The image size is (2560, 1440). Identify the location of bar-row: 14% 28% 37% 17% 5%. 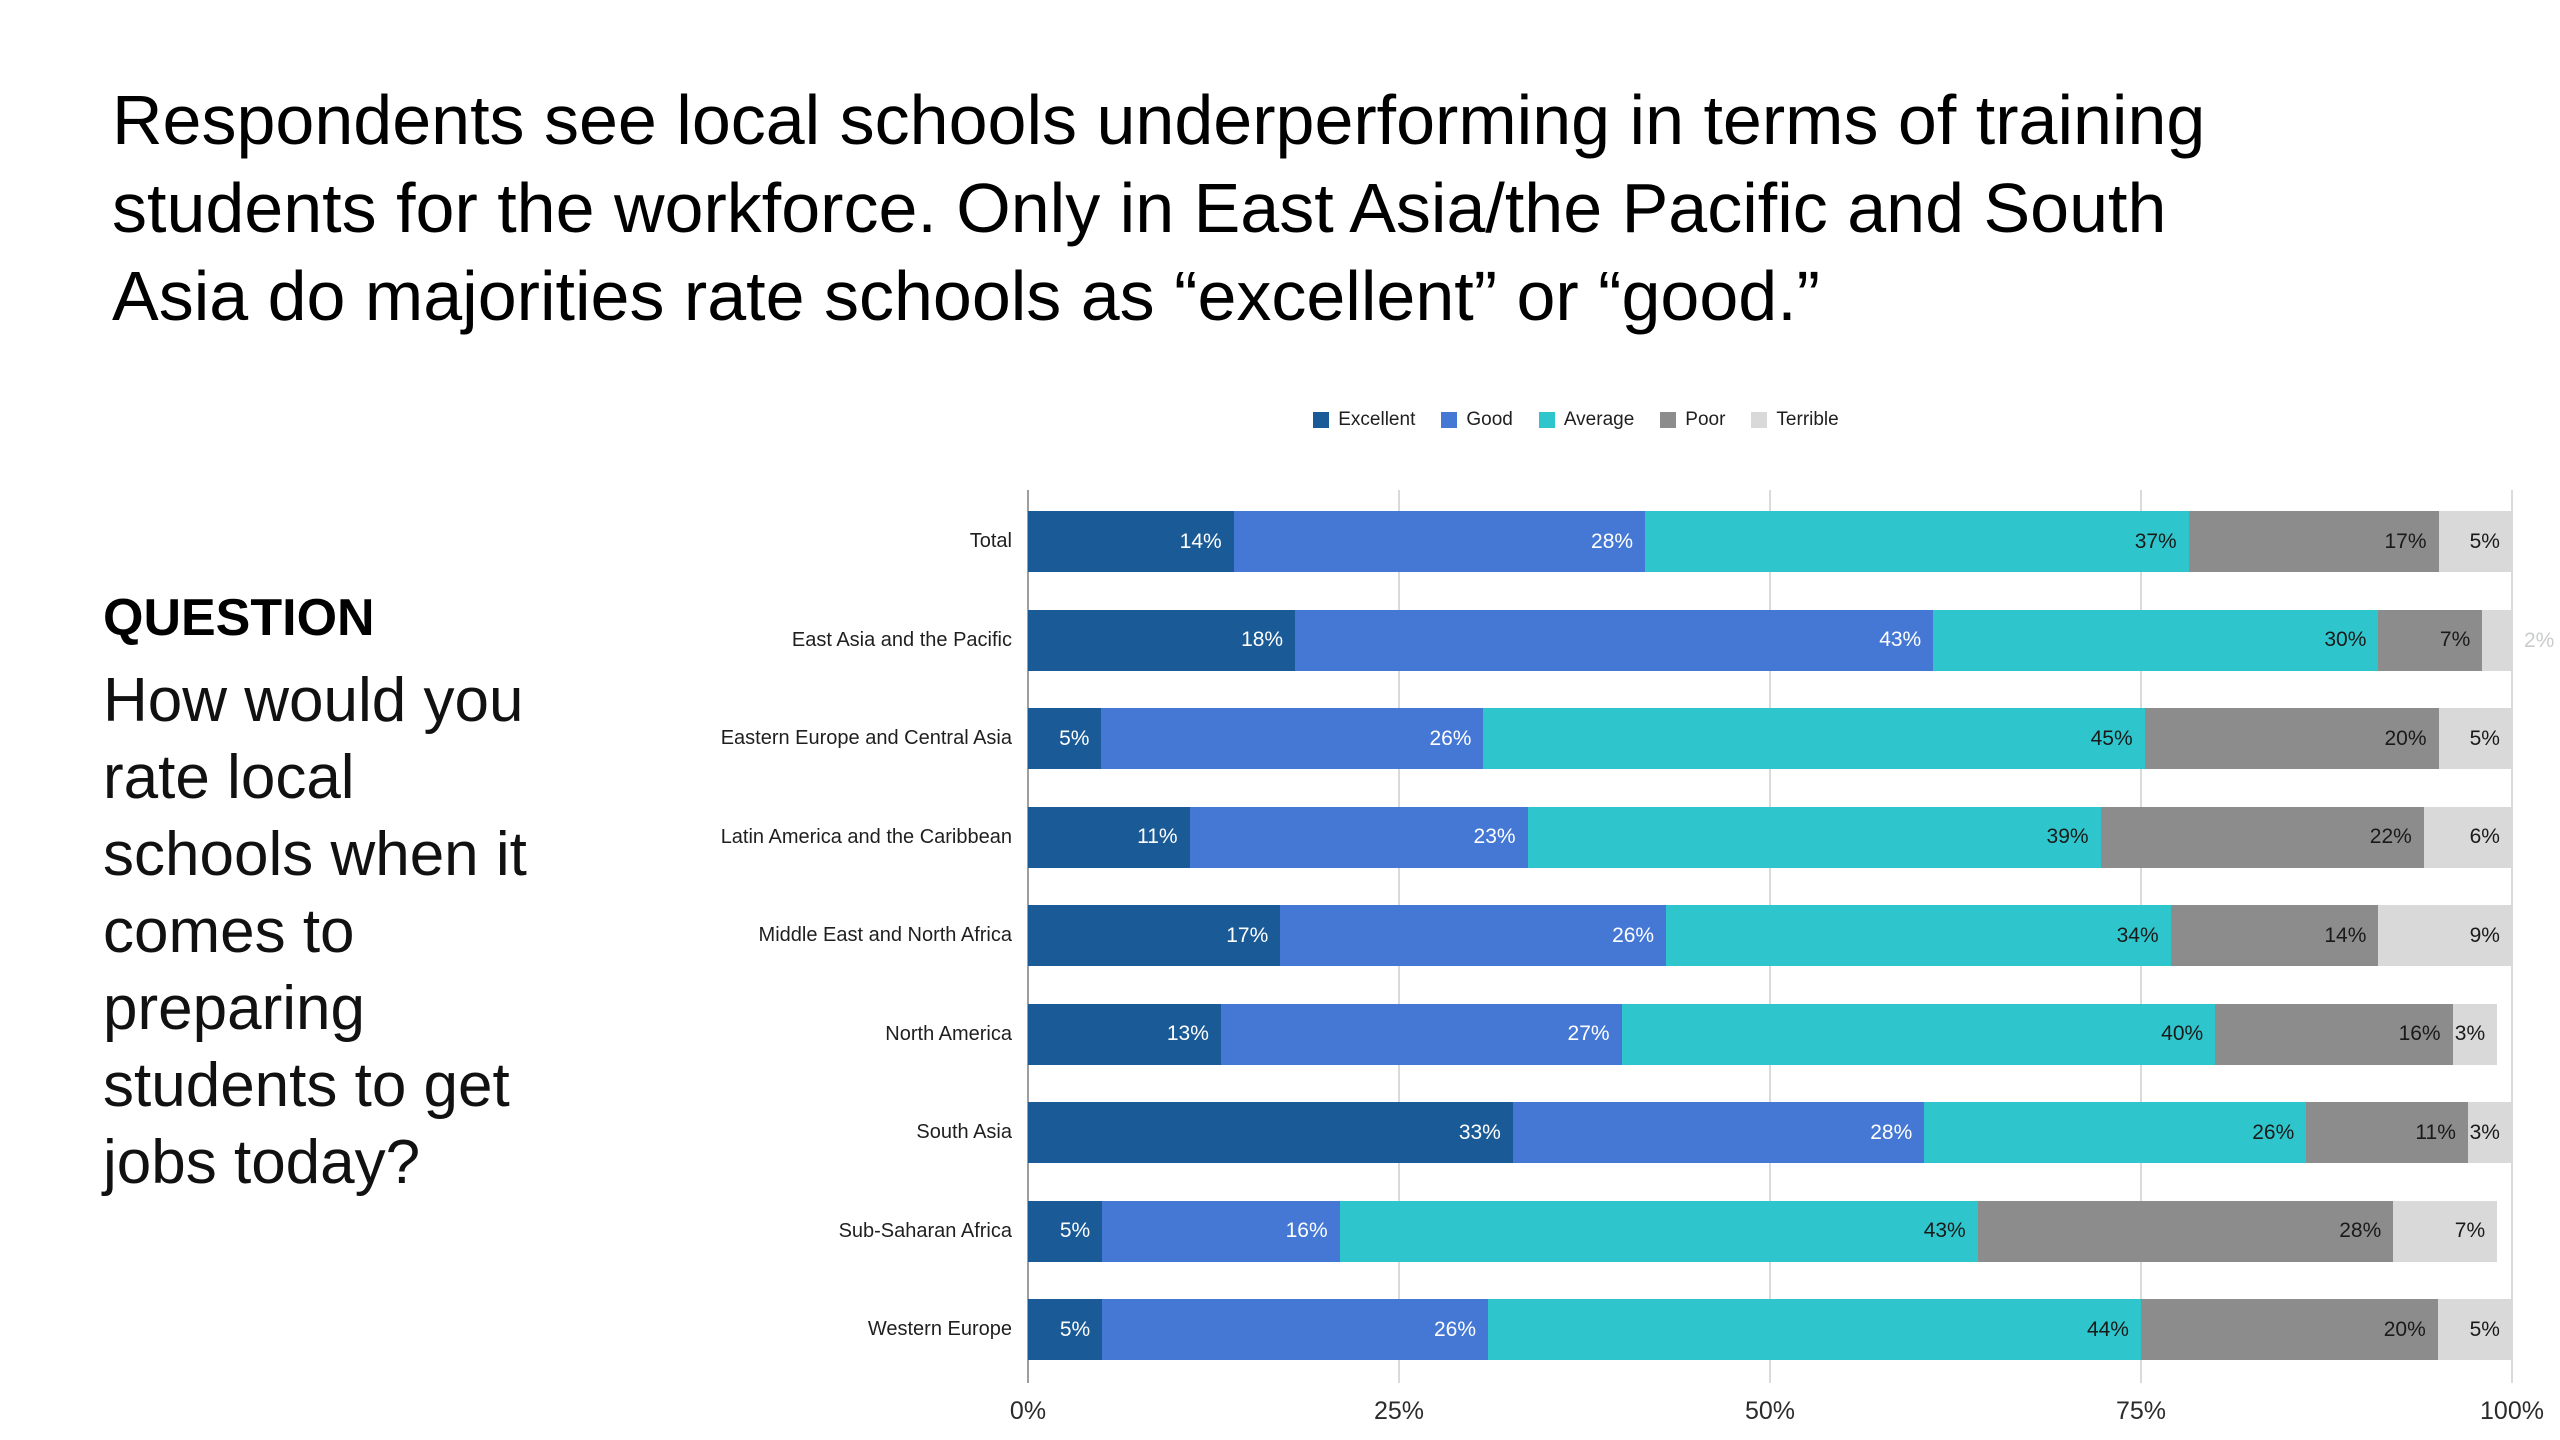
(1770, 541).